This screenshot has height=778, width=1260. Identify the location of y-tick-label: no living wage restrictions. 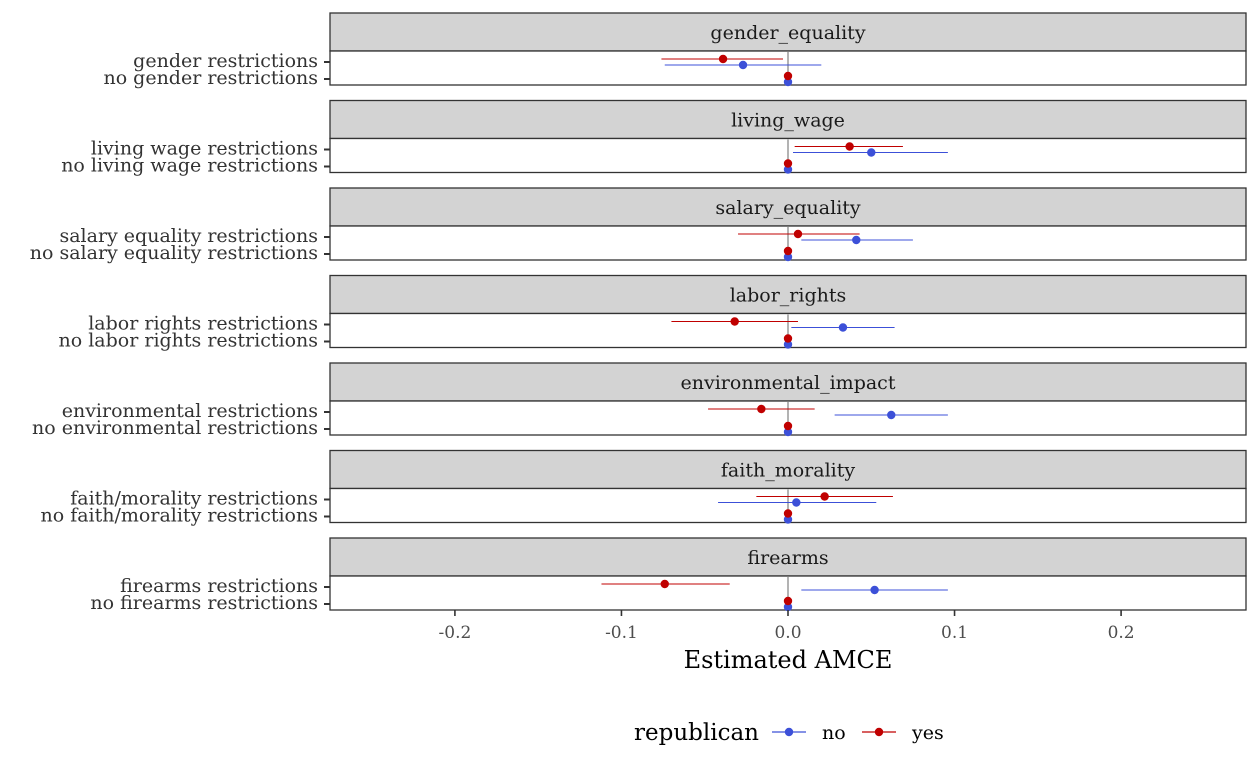
(189, 166).